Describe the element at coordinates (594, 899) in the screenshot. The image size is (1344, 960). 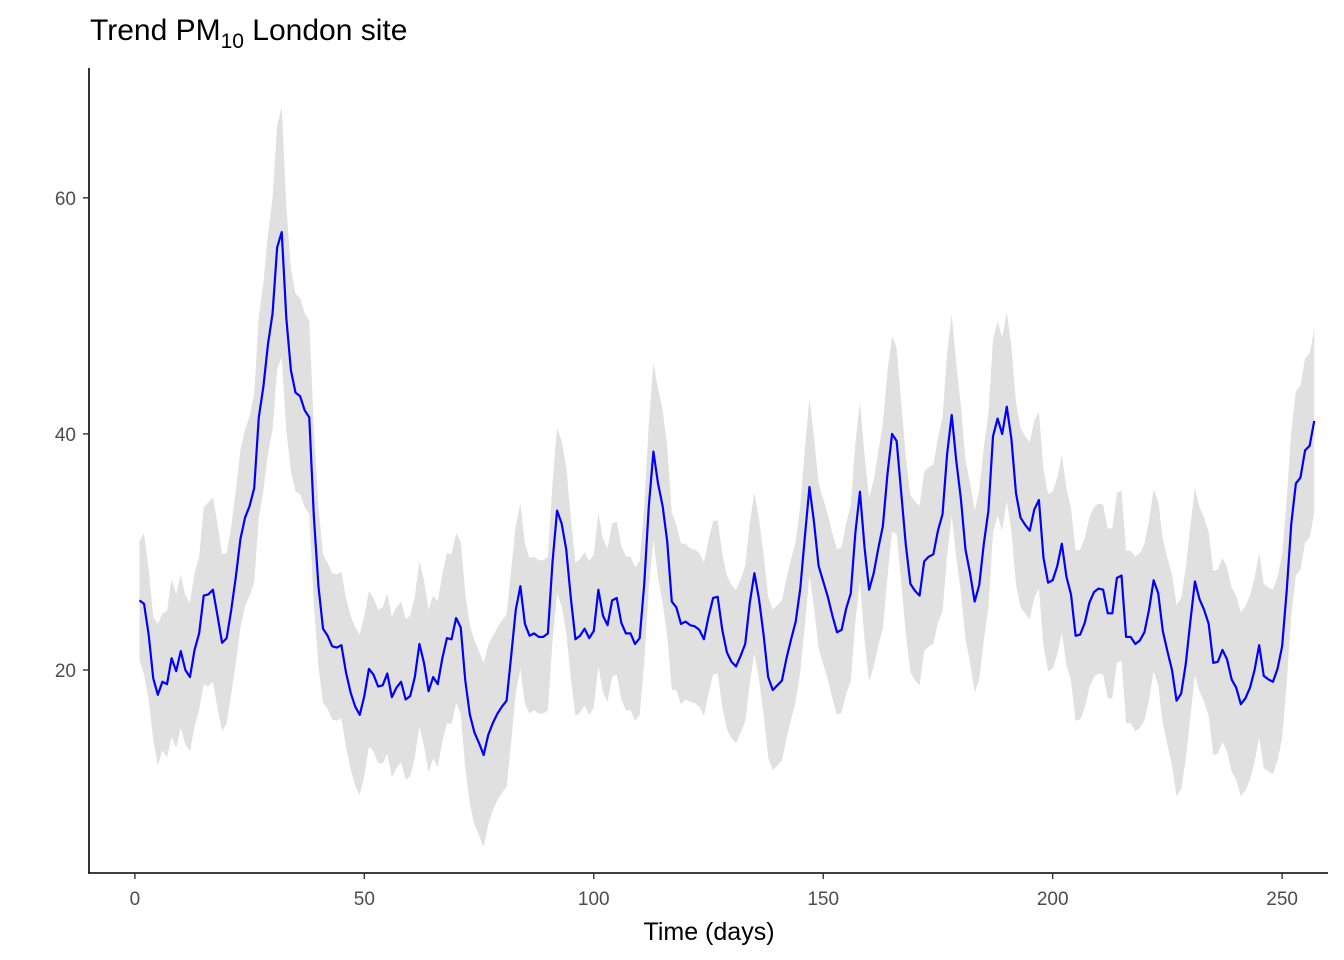
I see `x-tick-label: 100` at that location.